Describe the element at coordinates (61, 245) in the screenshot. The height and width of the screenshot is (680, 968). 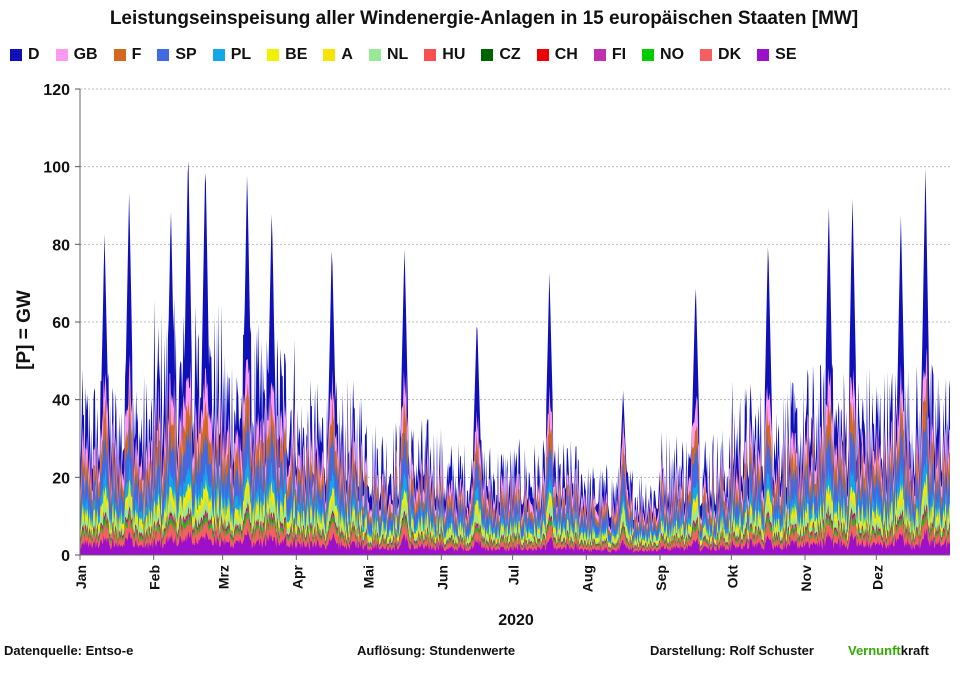
I see `y-tick-label: 80` at that location.